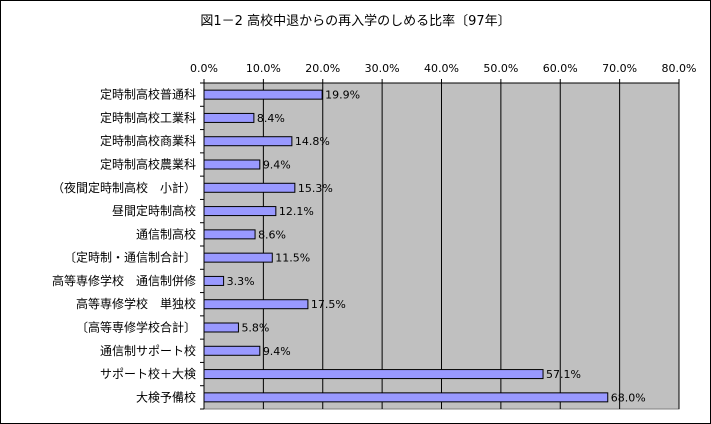 The height and width of the screenshot is (424, 711). I want to click on data-label: 12.1%, so click(296, 211).